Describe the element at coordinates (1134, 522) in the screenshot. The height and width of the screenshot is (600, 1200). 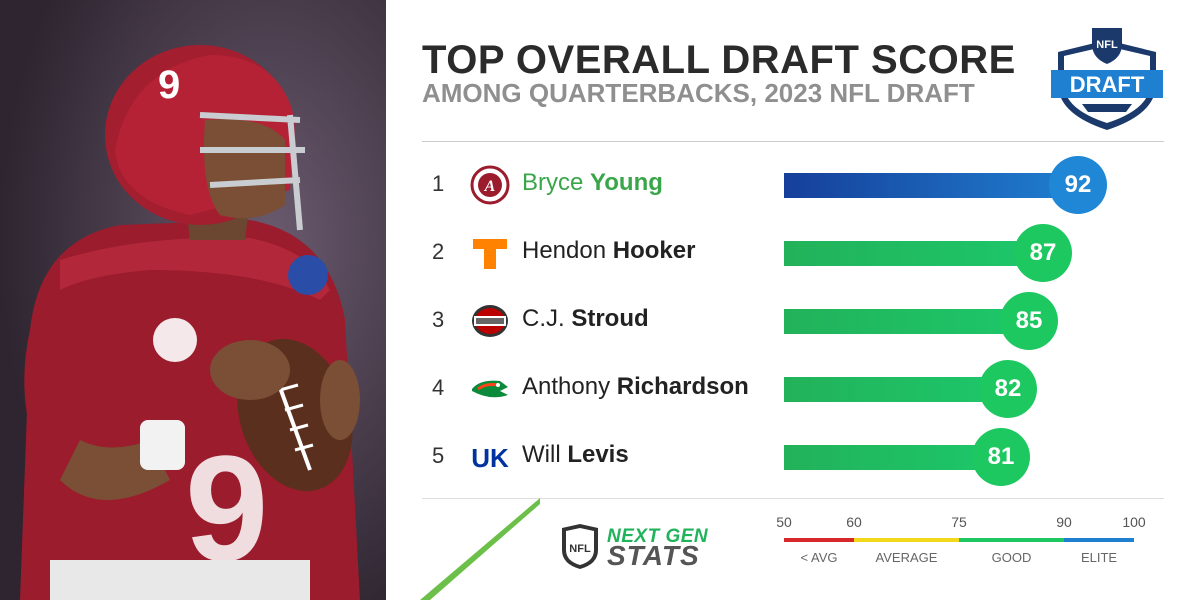
I see `scale-tick-label: 100` at that location.